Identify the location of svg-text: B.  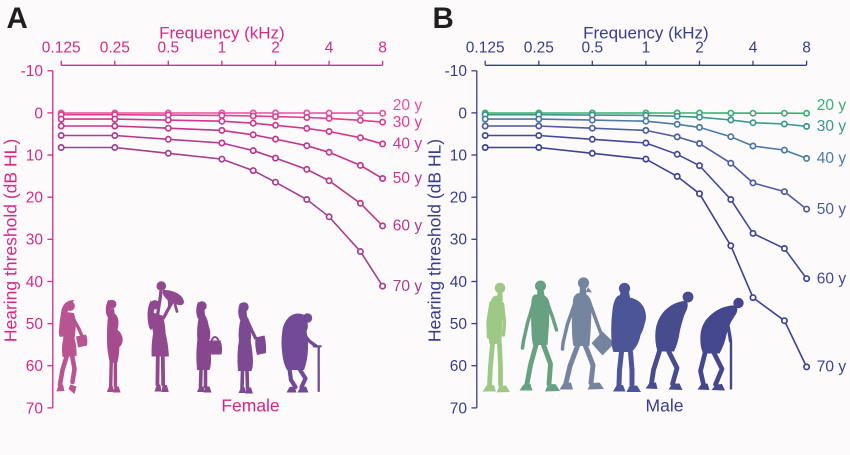
(443, 18).